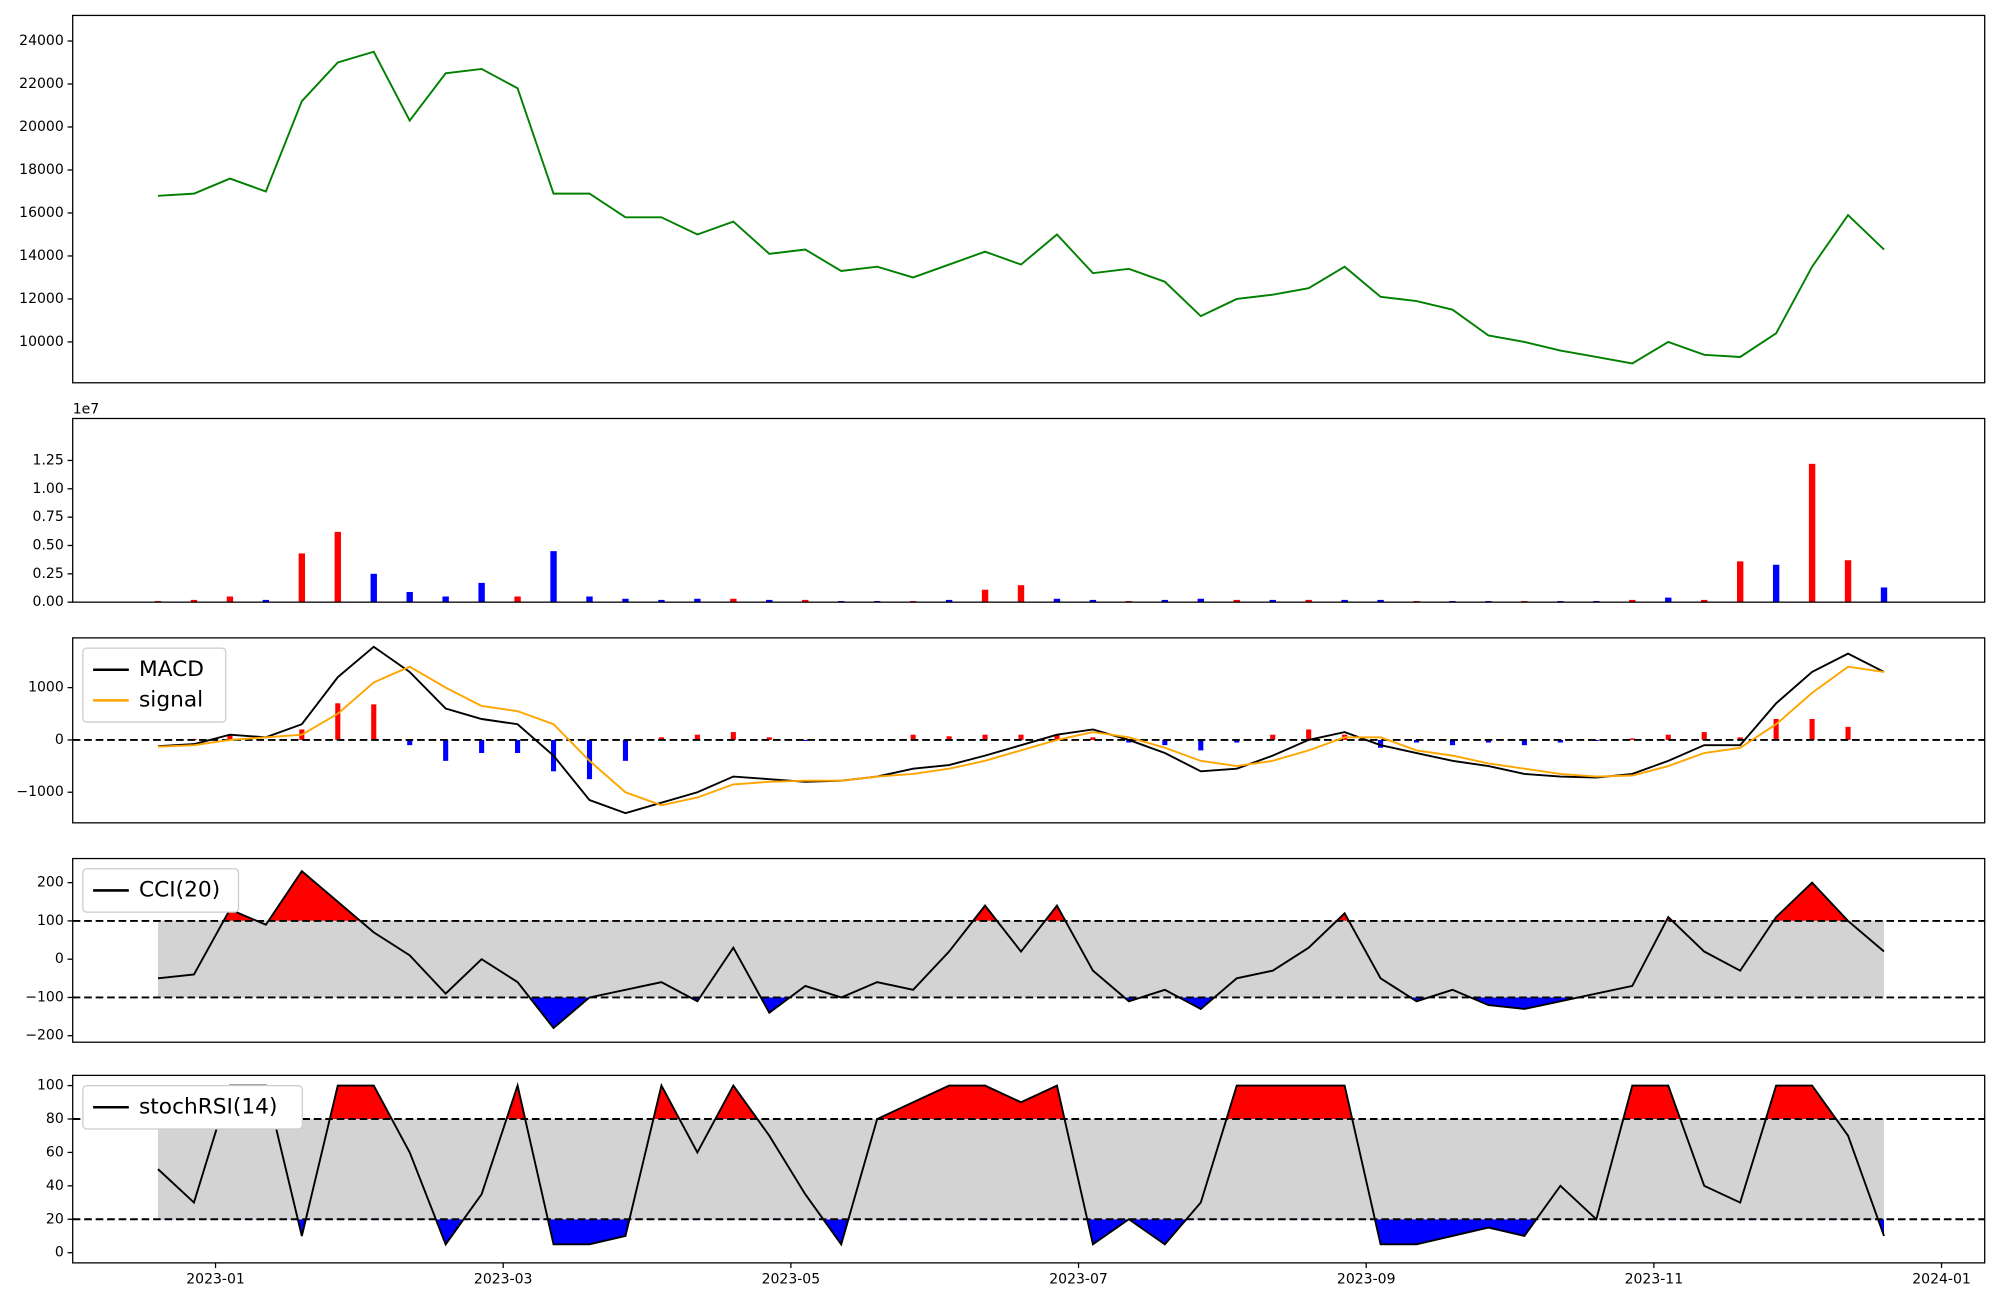 This screenshot has height=1300, width=2000. I want to click on y-tick-label: 60, so click(55, 1152).